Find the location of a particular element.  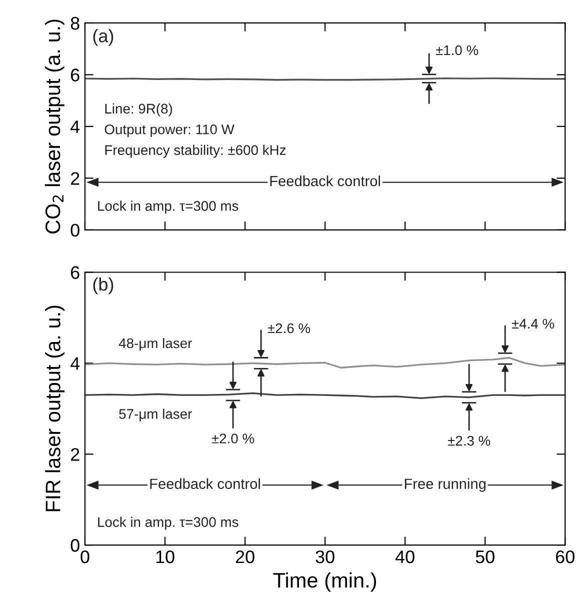

annotation: Line: 9R(8) is located at coordinates (138, 109).